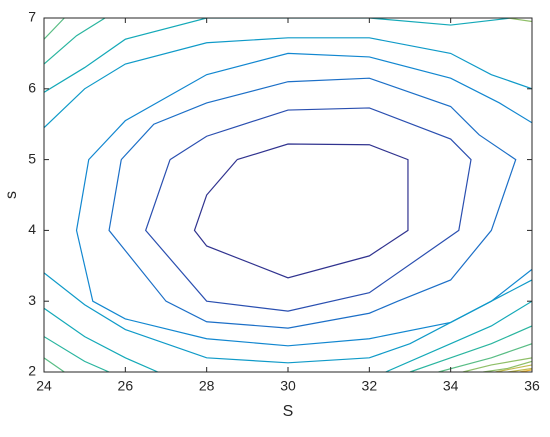 The height and width of the screenshot is (437, 550). Describe the element at coordinates (32, 229) in the screenshot. I see `y-tick-label: 4` at that location.